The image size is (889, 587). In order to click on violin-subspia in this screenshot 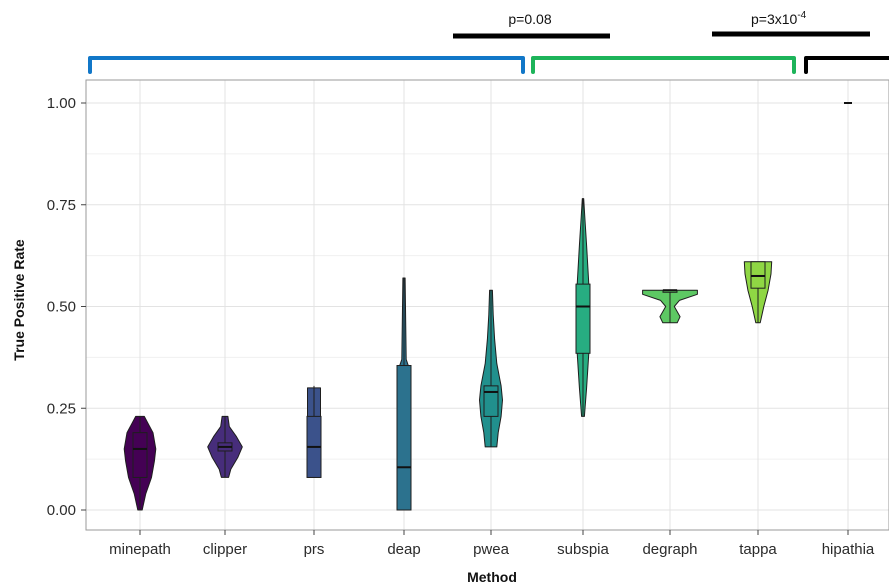, I will do `click(583, 307)`.